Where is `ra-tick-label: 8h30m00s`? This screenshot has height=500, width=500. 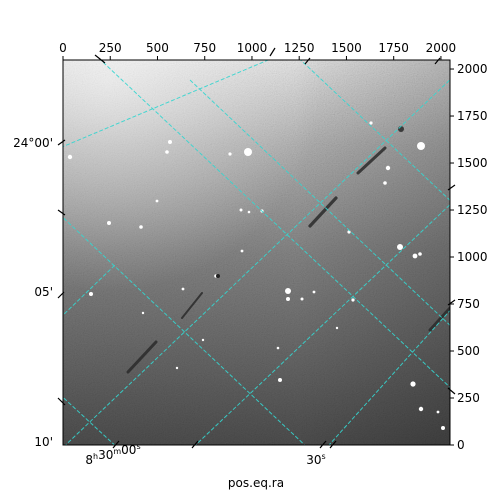
ra-tick-label: 8h30m00s is located at coordinates (112, 454).